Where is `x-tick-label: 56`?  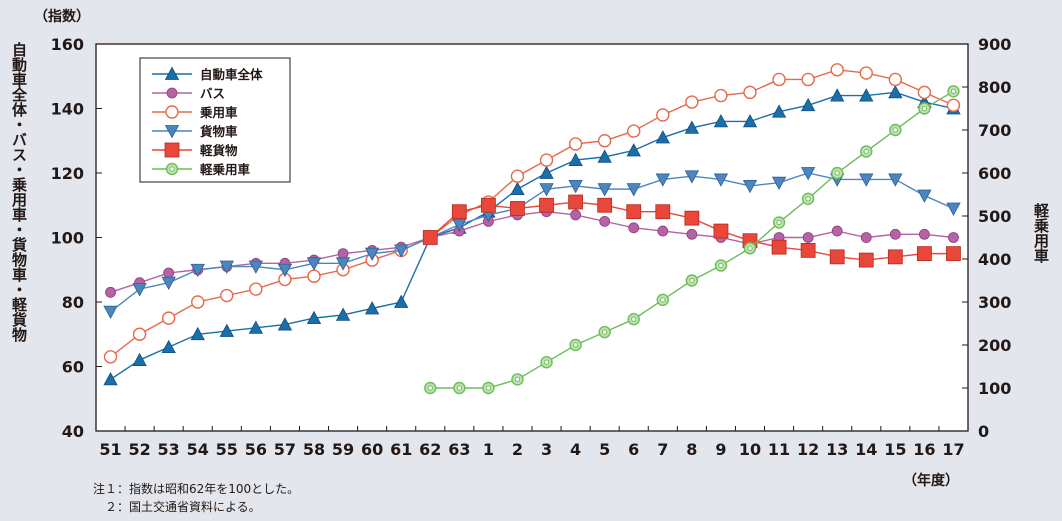 x-tick-label: 56 is located at coordinates (256, 449).